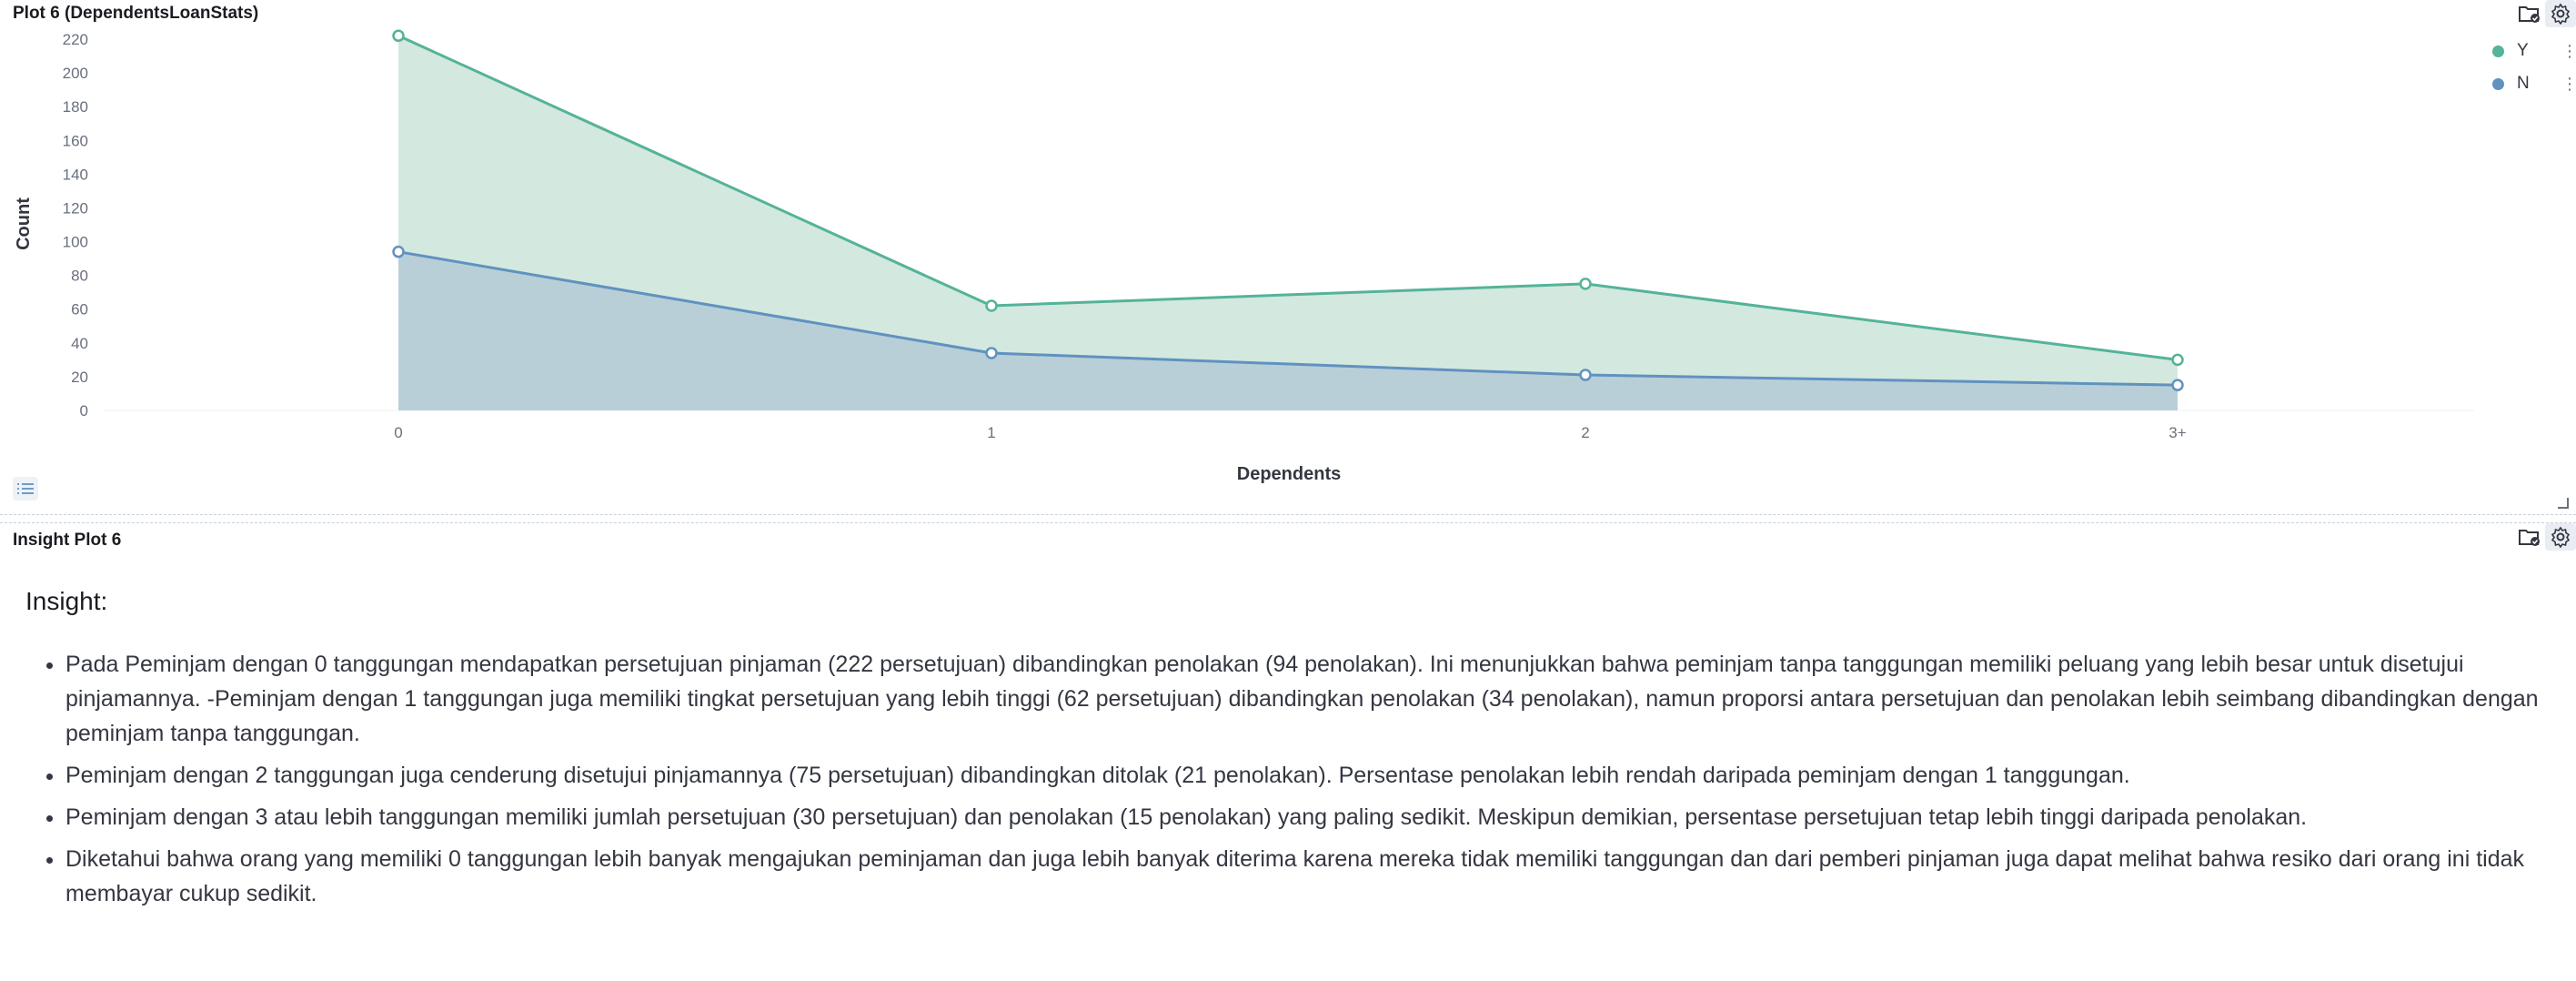  I want to click on area-series-n, so click(1288, 330).